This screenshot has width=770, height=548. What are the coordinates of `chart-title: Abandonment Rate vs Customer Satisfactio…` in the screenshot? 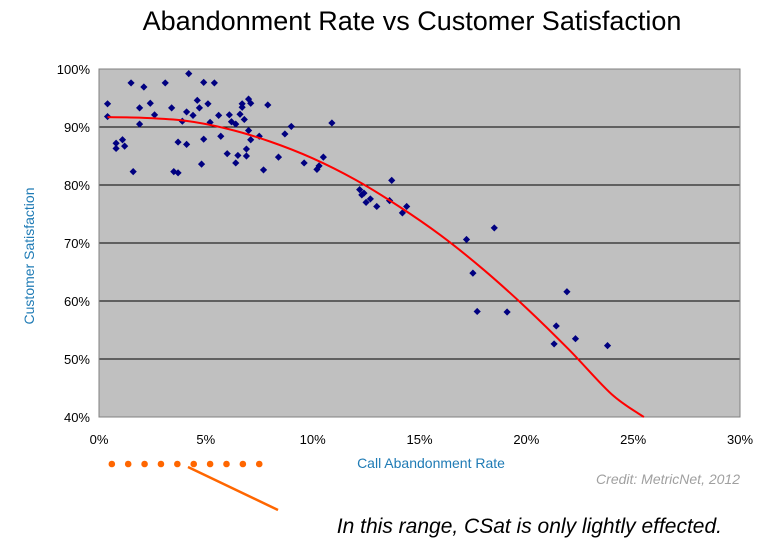 It's located at (412, 21).